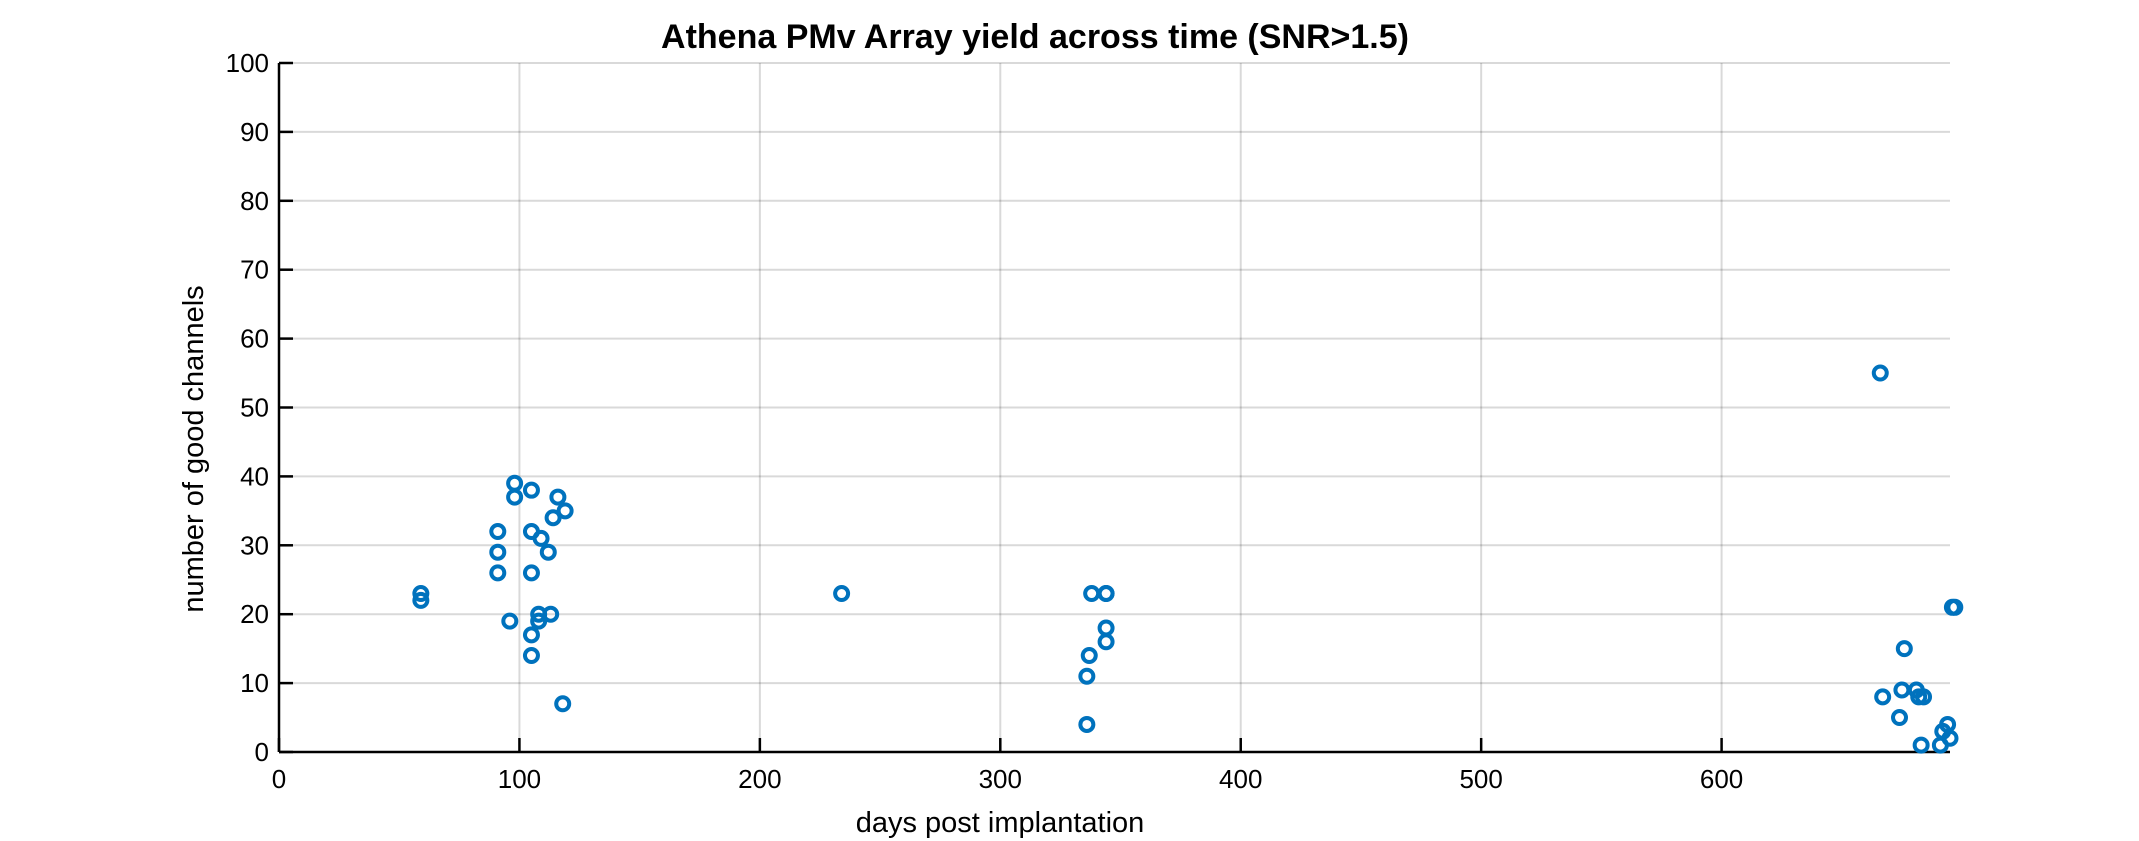  I want to click on x-tick-label: 100, so click(519, 779).